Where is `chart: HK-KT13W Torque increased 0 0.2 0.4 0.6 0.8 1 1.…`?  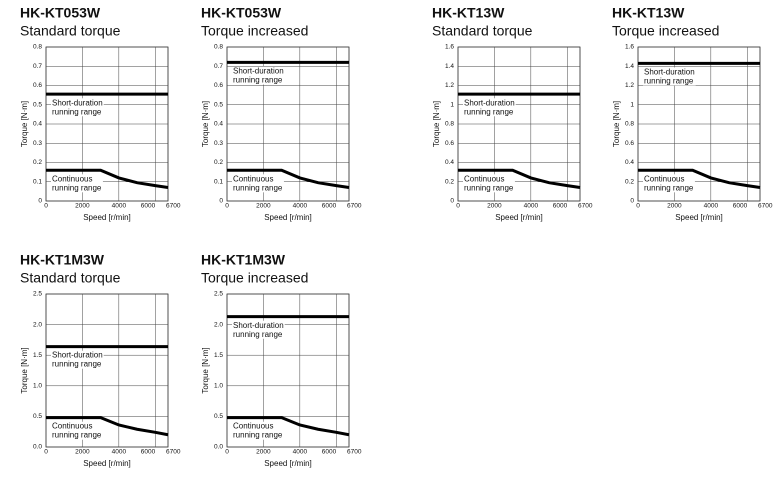
chart: HK-KT13W Torque increased 0 0.2 0.4 0.6 0.8 1 1.… is located at coordinates (692, 113).